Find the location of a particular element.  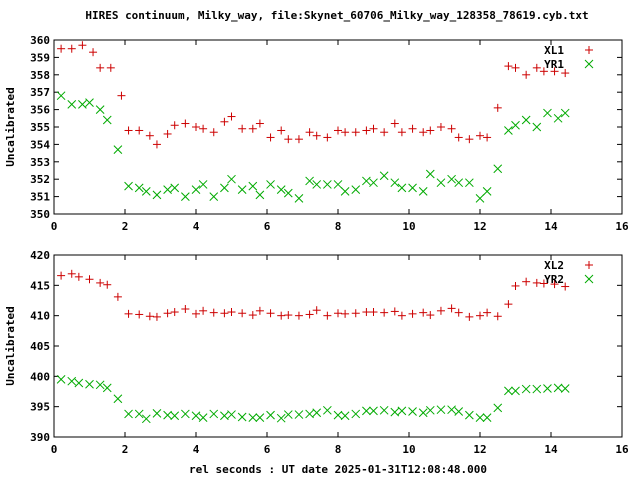

y-tick-label-1: 354 is located at coordinates (40, 144).